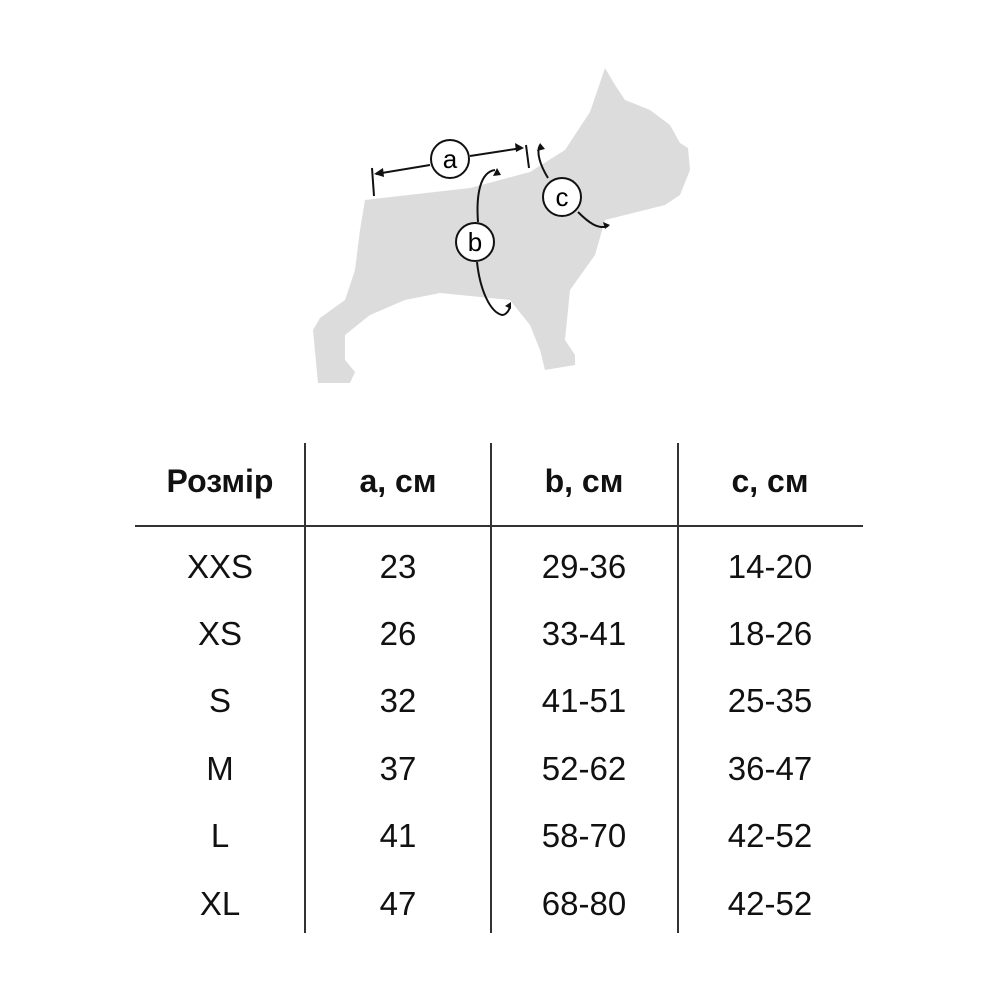  I want to click on table-cell: XS, so click(220, 633).